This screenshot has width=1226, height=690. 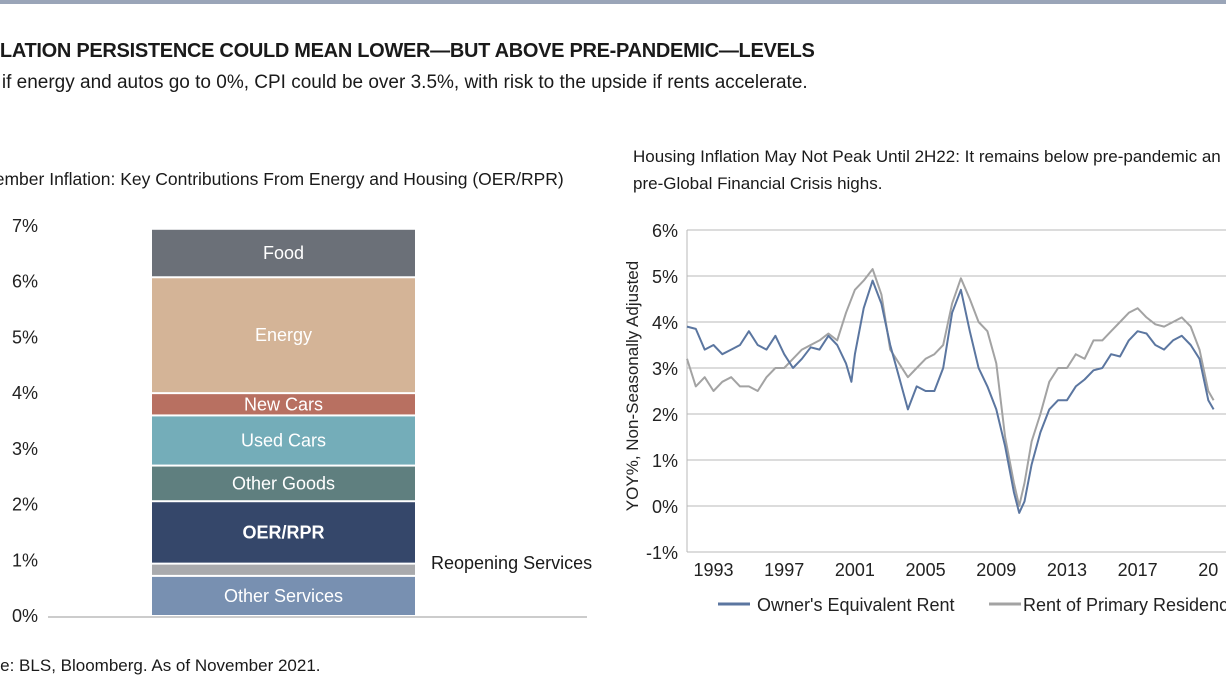 I want to click on x-tick-label: 20, so click(x=1208, y=570).